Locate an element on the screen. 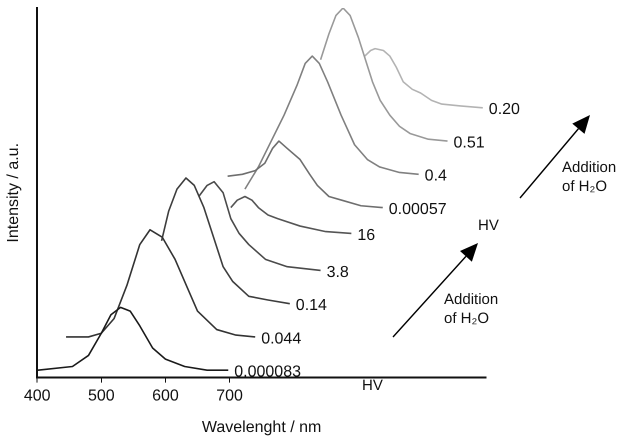 This screenshot has width=636, height=441. x-tick-label: 700 is located at coordinates (229, 396).